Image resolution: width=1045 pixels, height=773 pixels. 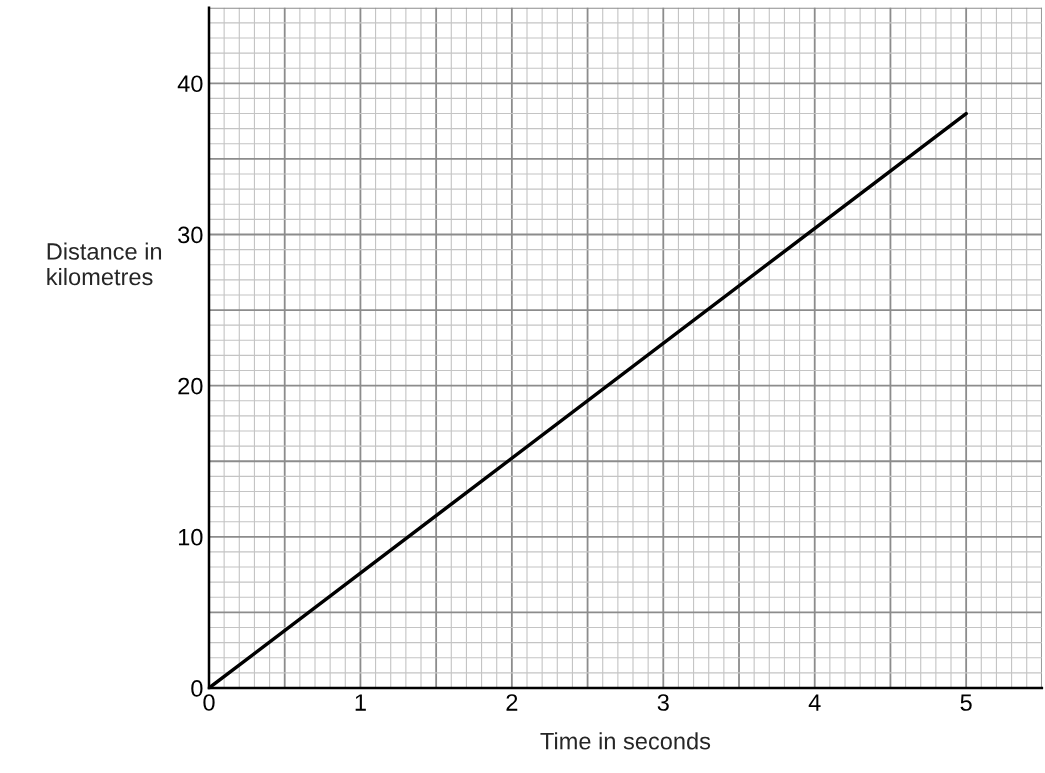 I want to click on x-tick-label: 0, so click(x=209, y=702).